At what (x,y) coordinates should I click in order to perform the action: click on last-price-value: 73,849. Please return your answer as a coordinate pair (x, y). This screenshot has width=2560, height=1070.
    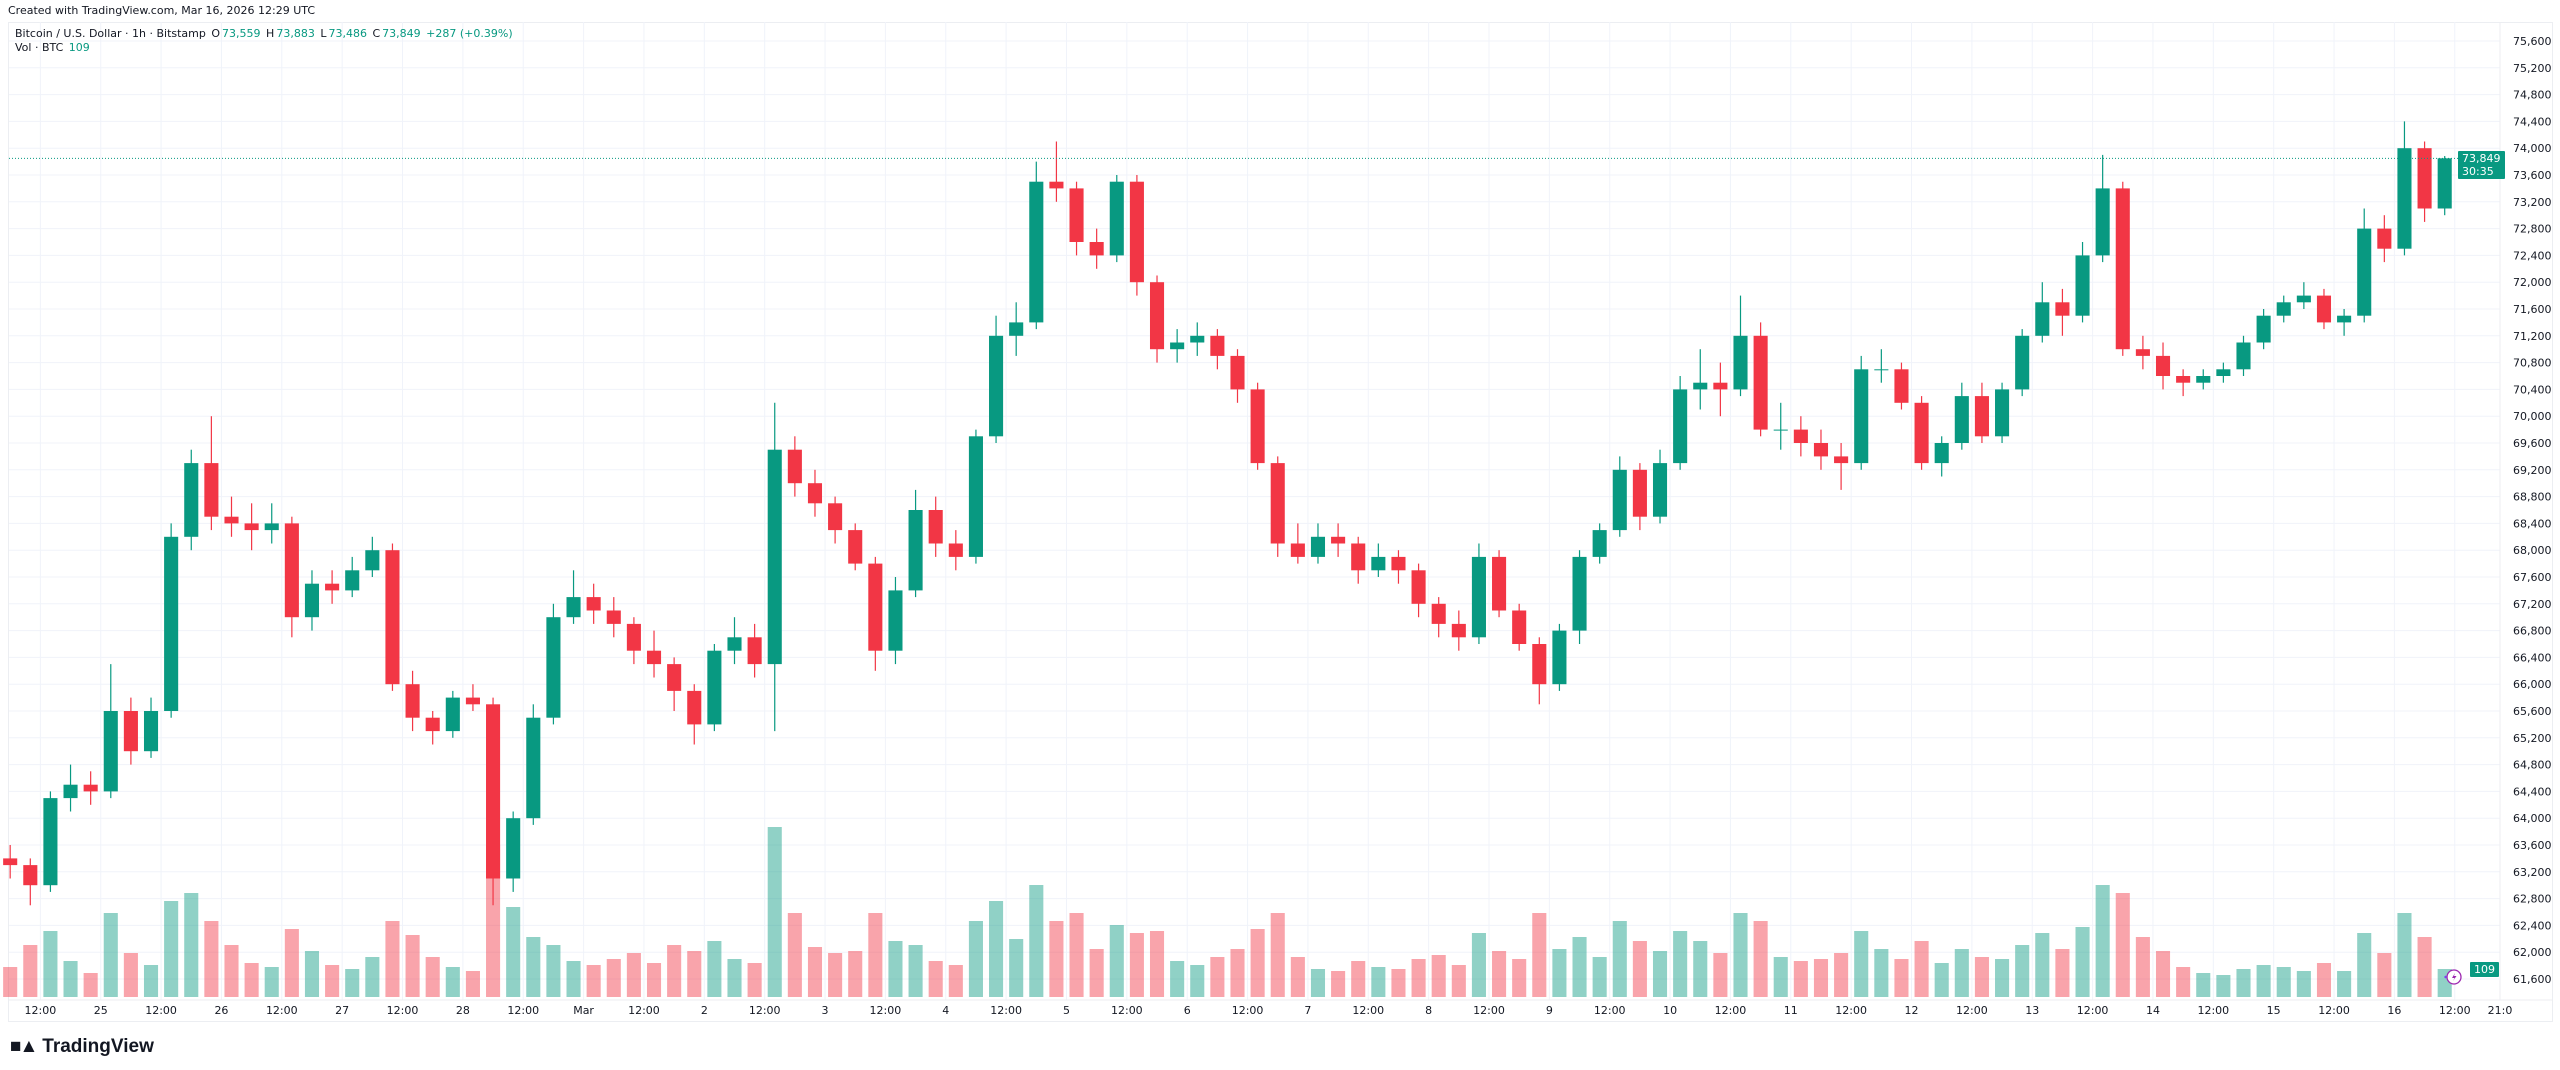
    Looking at the image, I should click on (2481, 159).